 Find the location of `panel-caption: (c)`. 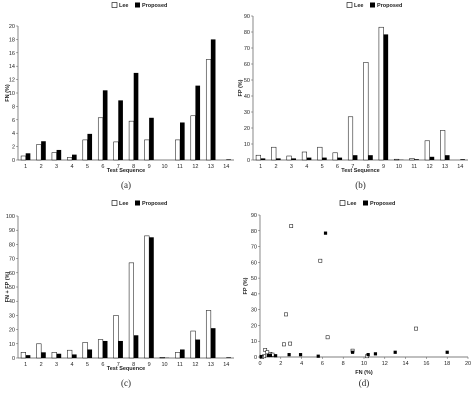

panel-caption: (c) is located at coordinates (126, 383).